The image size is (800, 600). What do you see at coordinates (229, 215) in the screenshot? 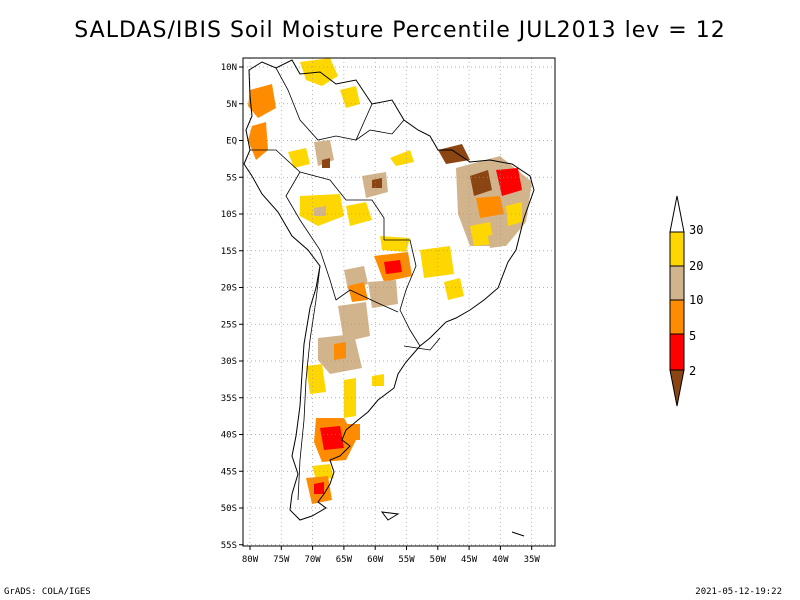
I see `lat-tick-label: 10S` at bounding box center [229, 215].